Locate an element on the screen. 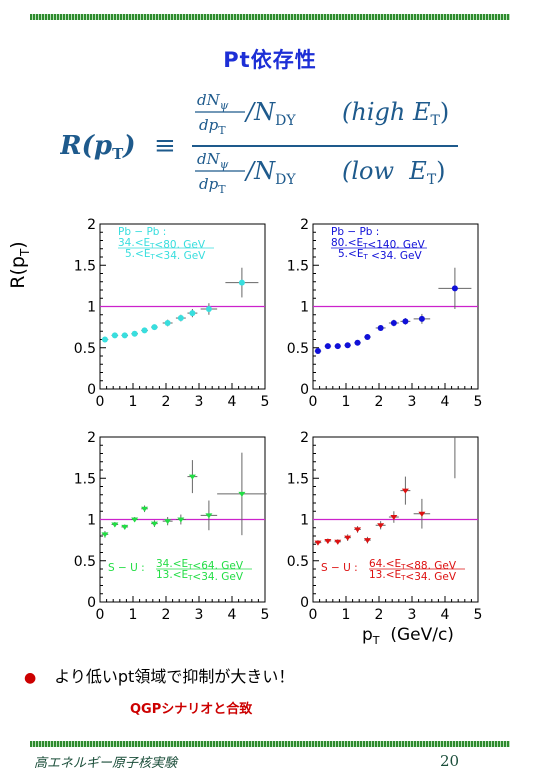  y-axis-label: R(pT) is located at coordinates (19, 264).